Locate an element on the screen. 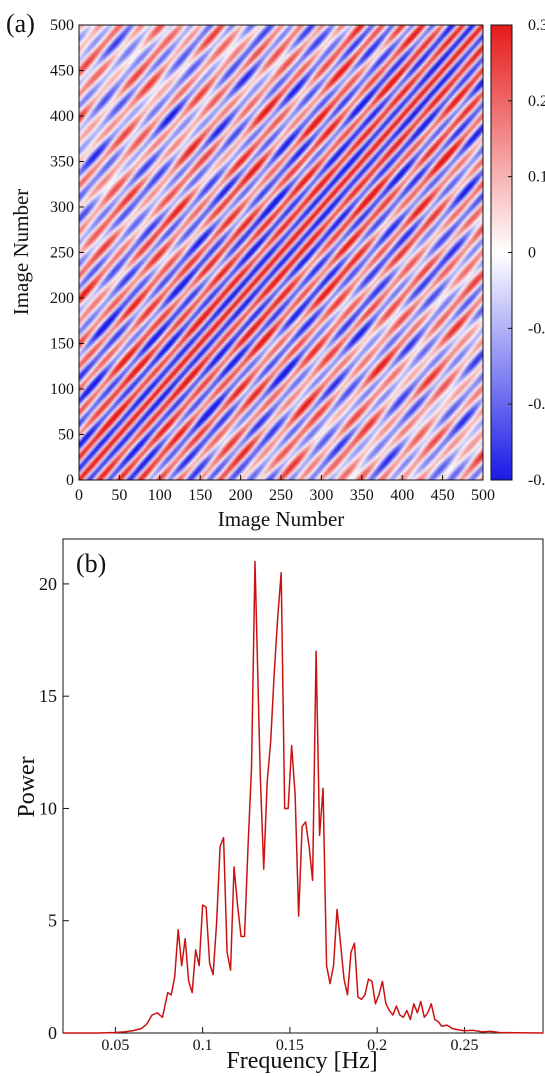  colorbar-ticks: 0.3 0.2 0.1 0 -0.1 -0.2 -0.3 is located at coordinates (526, 253).